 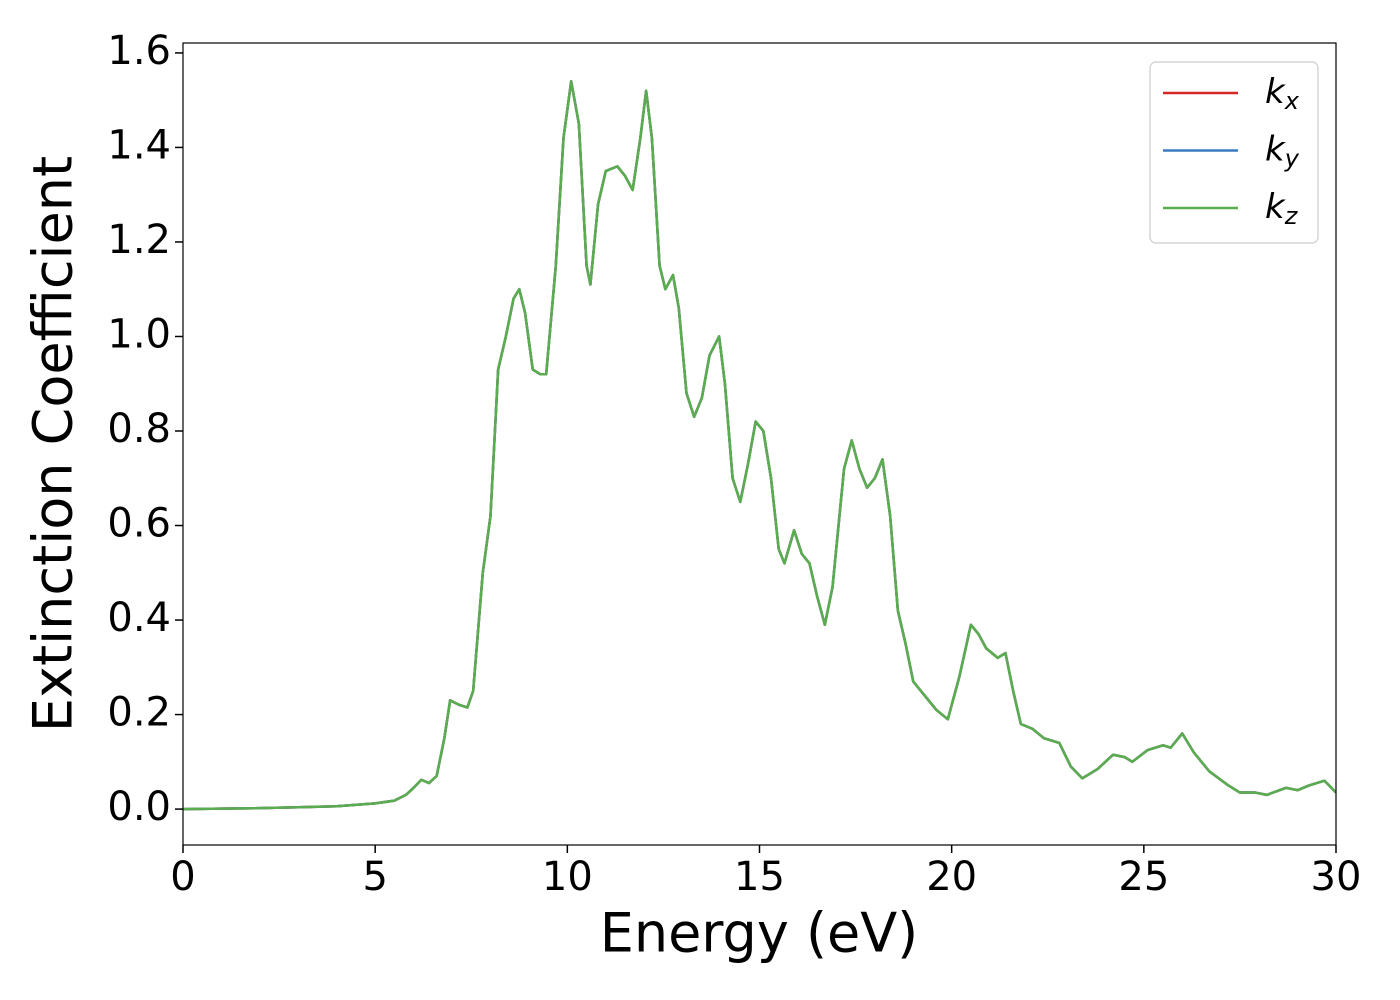 I want to click on legend-label: kz, so click(x=1282, y=209).